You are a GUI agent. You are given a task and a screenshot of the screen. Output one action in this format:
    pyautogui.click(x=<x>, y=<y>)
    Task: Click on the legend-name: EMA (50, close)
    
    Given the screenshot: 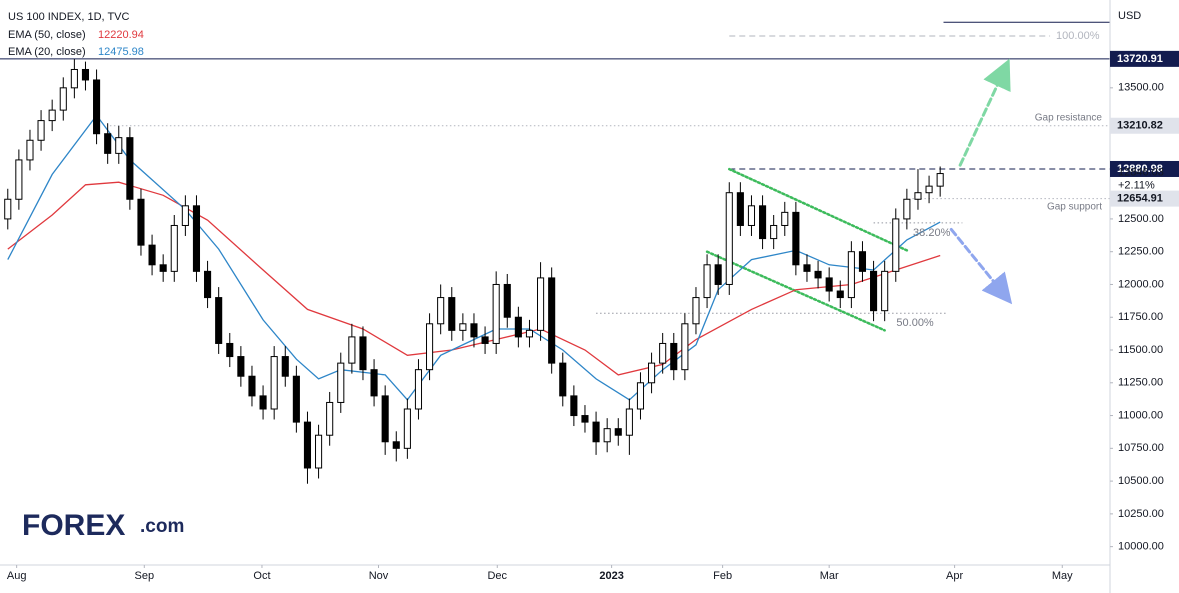 What is the action you would take?
    pyautogui.click(x=47, y=35)
    